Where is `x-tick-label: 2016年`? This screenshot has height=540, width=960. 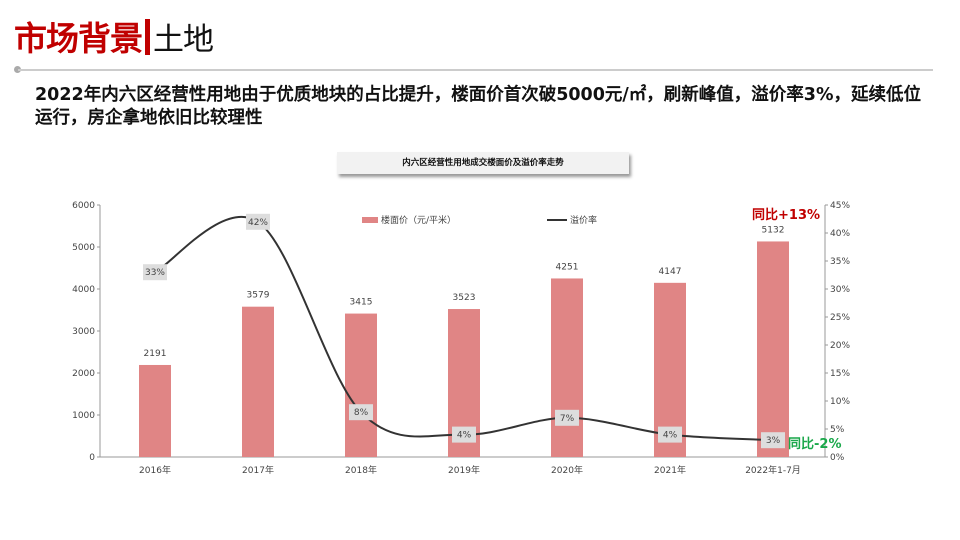 x-tick-label: 2016年 is located at coordinates (155, 470).